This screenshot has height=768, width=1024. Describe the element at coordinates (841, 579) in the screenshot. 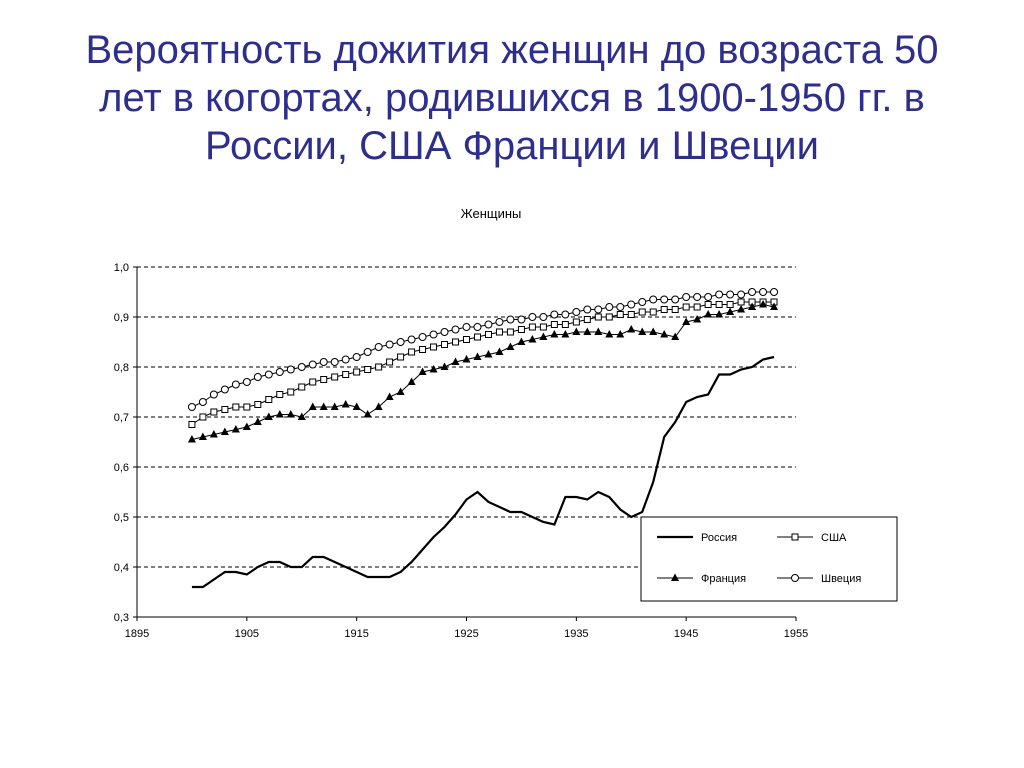

I see `legend-label: Швеция` at that location.